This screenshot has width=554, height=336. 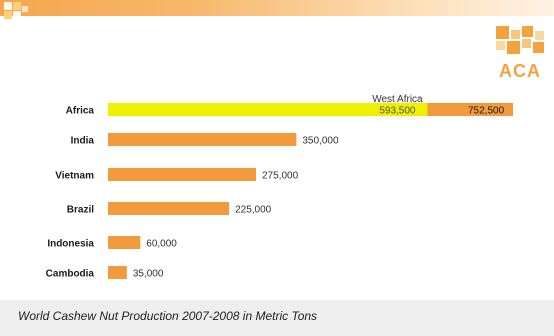 I want to click on data-label: 35,000, so click(x=148, y=274).